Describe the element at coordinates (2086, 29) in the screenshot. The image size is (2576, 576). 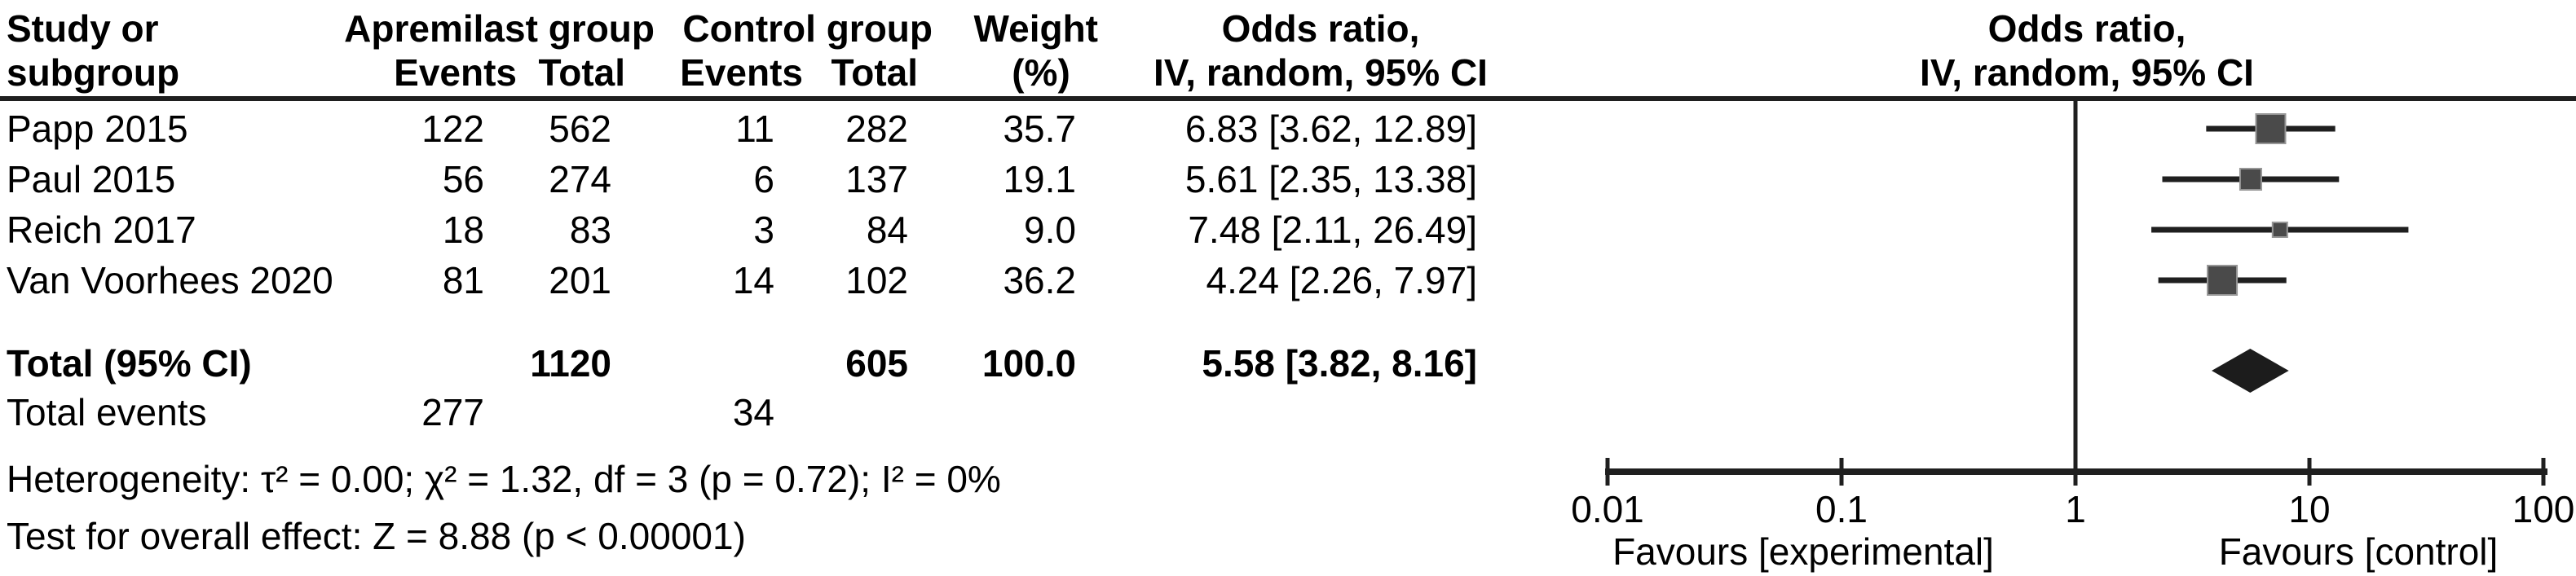
I see `plot-header-line1: Odds ratio,` at that location.